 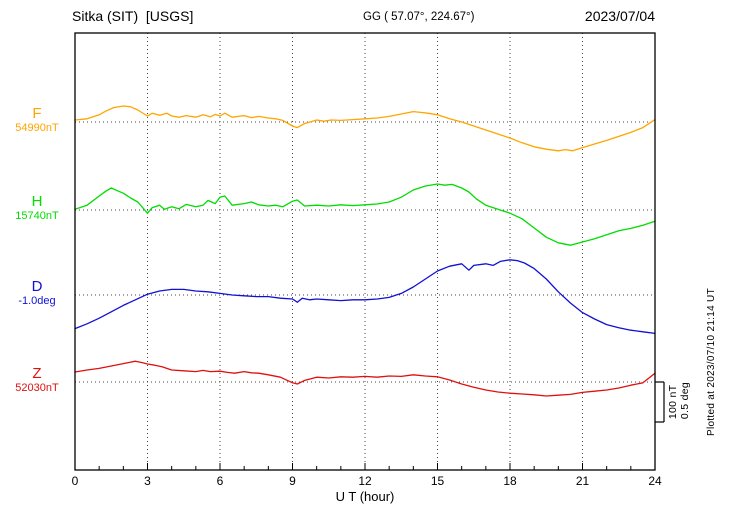 What do you see at coordinates (37, 201) in the screenshot?
I see `channel-letter-H: H` at bounding box center [37, 201].